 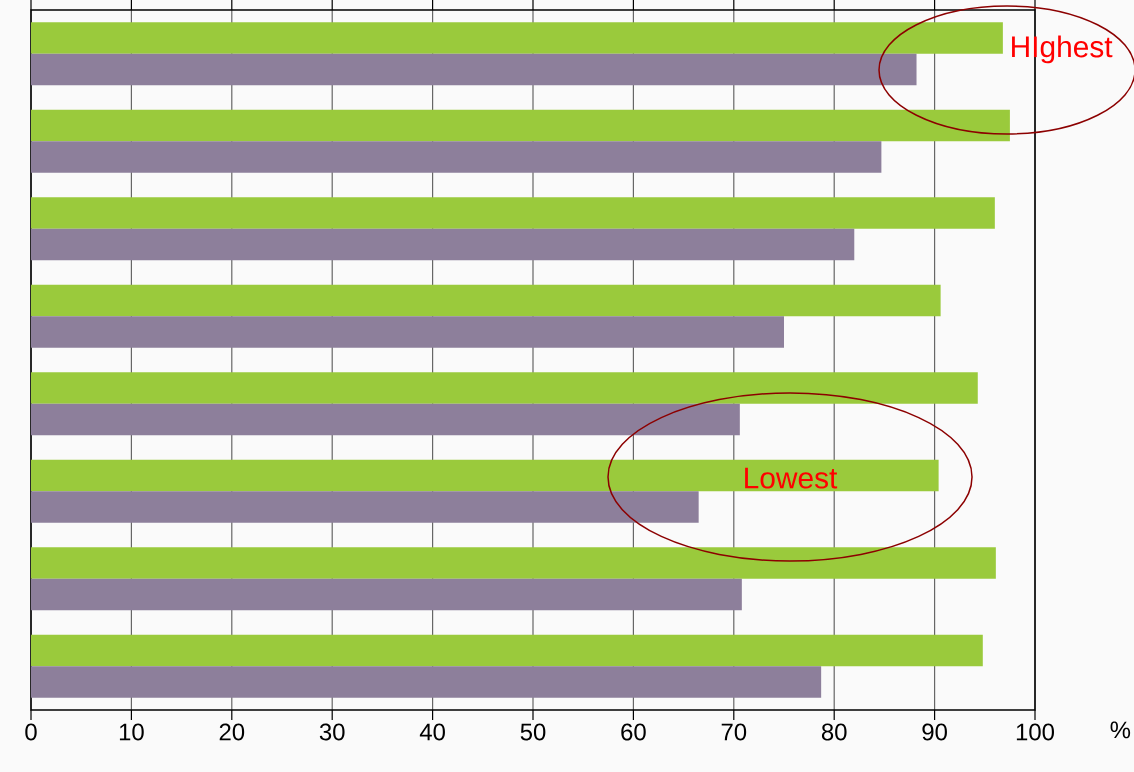 What do you see at coordinates (791, 478) in the screenshot?
I see `annotation: Lowest` at bounding box center [791, 478].